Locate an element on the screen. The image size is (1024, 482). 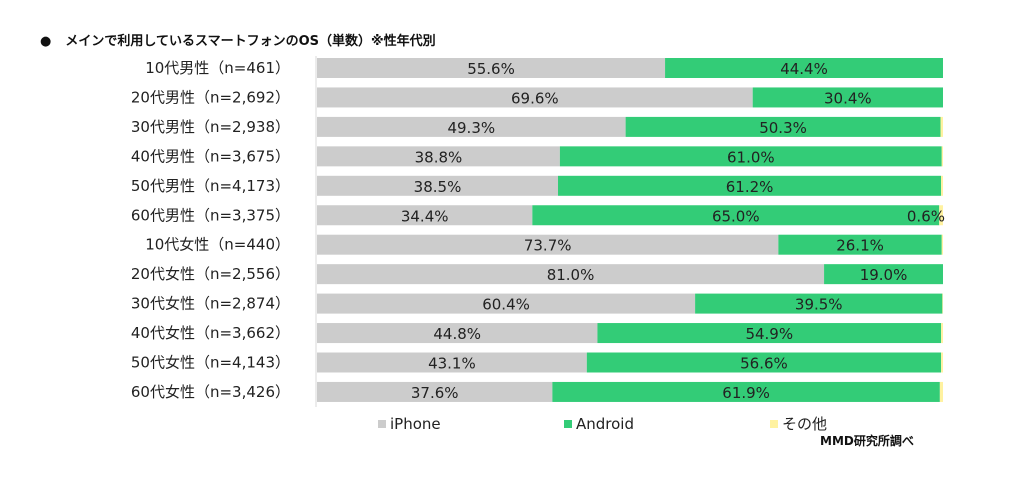
legend-swatch-other is located at coordinates (774, 424).